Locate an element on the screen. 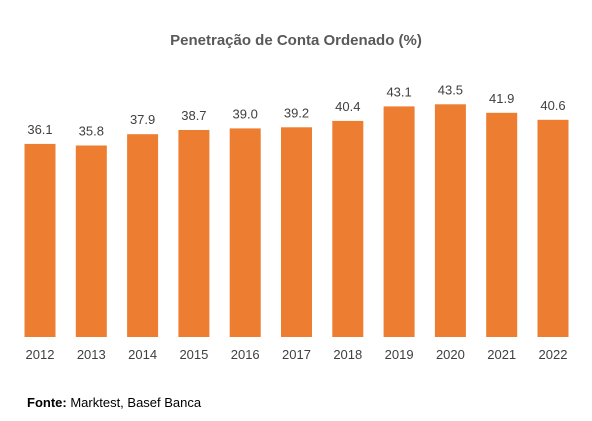 The height and width of the screenshot is (421, 592). x-tick-2016: 2016 is located at coordinates (245, 354).